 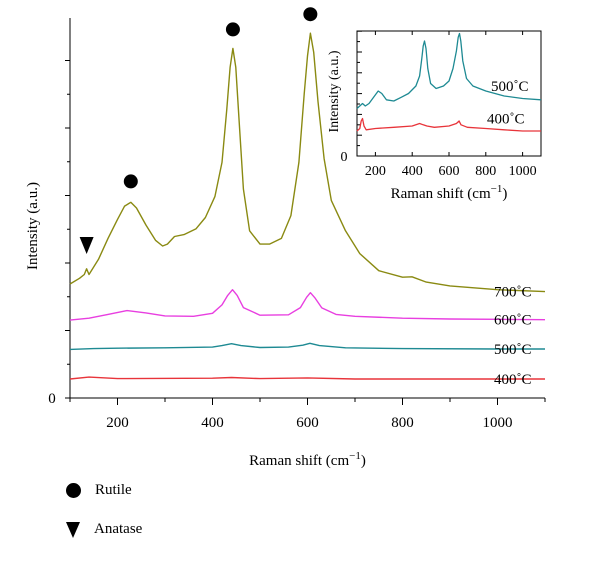 What do you see at coordinates (118, 529) in the screenshot?
I see `legend-anatase-label: Anatase` at bounding box center [118, 529].